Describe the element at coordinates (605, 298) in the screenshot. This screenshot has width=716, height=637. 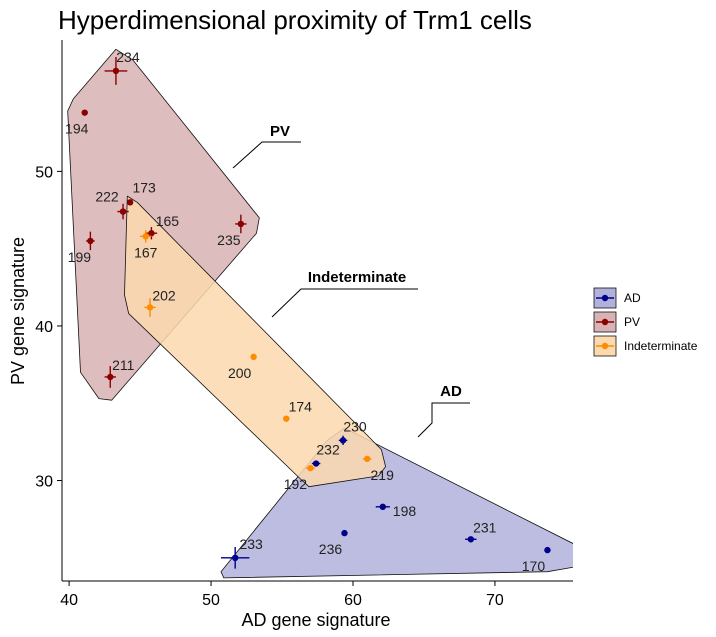
I see `legend-dot-ad` at that location.